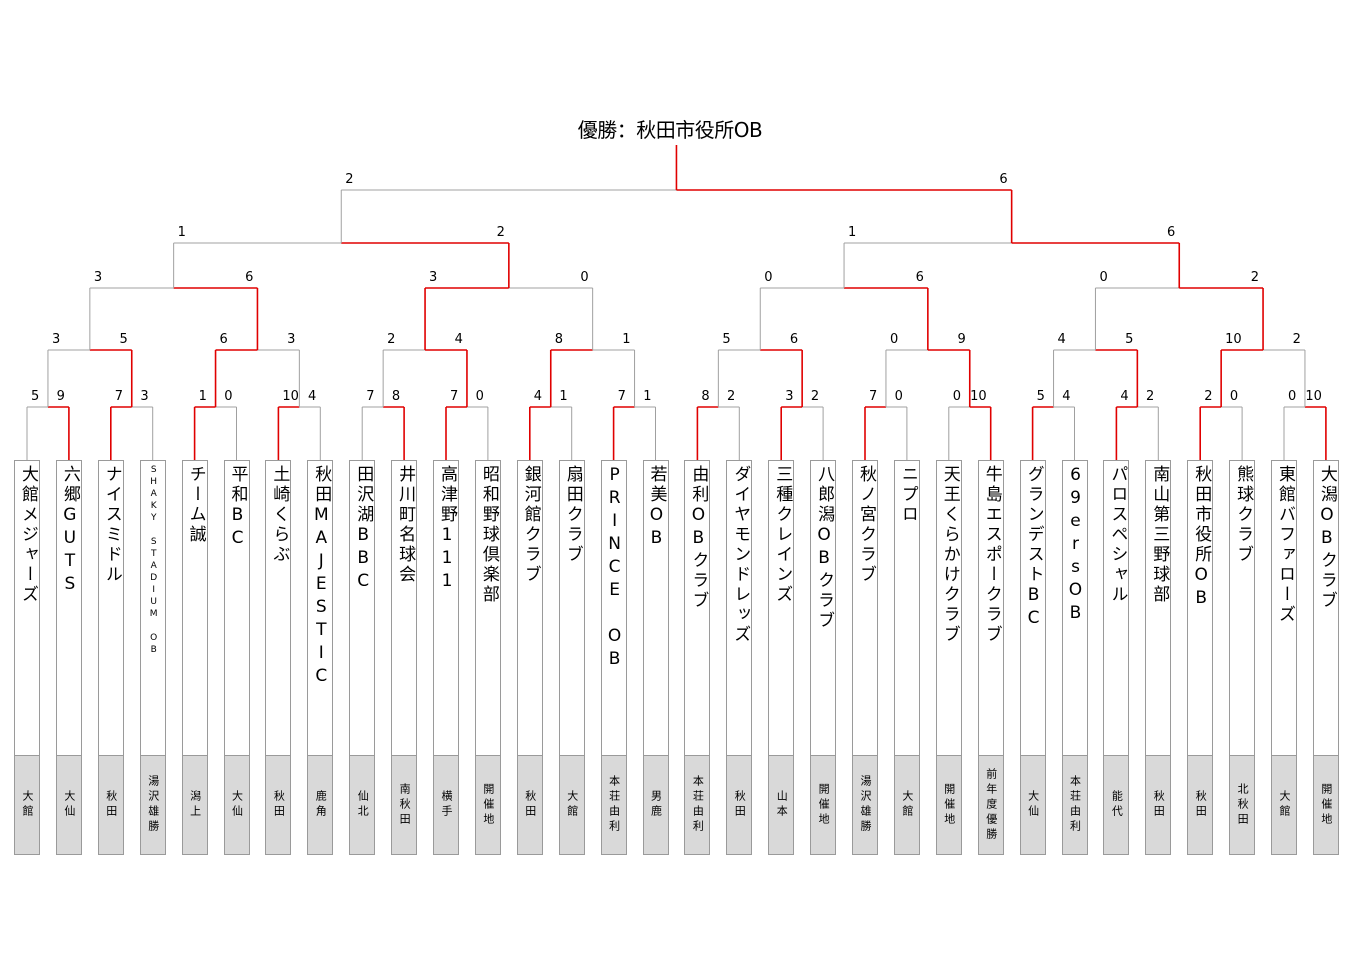 The width and height of the screenshot is (1366, 965). I want to click on team-region: 仙北, so click(363, 805).